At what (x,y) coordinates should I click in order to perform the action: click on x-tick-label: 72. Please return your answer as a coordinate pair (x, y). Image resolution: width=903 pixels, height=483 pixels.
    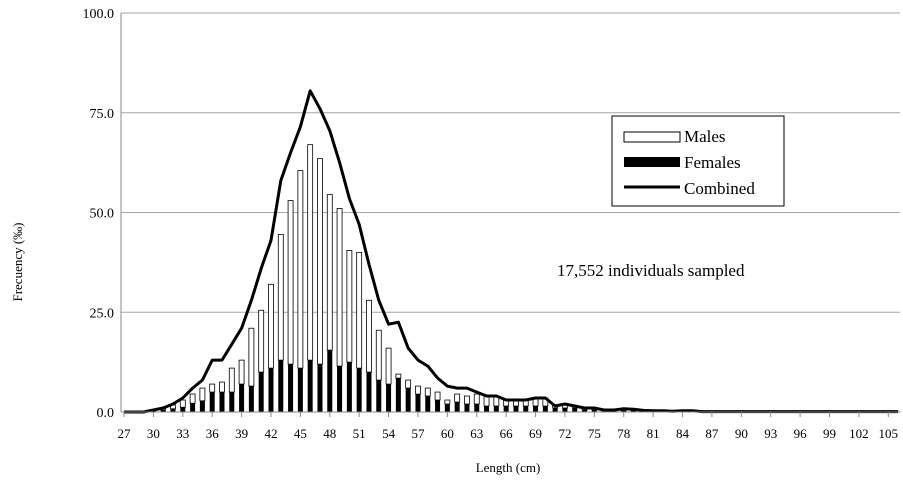
    Looking at the image, I should click on (564, 433).